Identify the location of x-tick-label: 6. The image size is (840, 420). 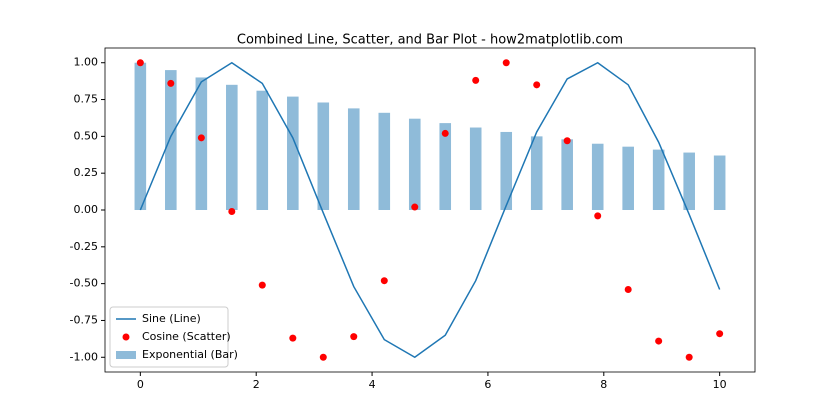
(487, 384).